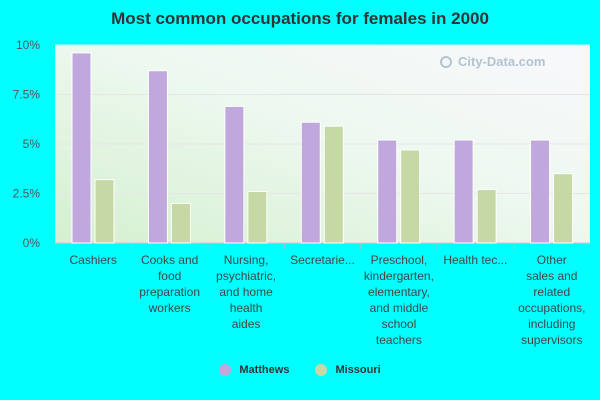 The height and width of the screenshot is (400, 600). I want to click on x-tick-label-line: supervisors, so click(552, 340).